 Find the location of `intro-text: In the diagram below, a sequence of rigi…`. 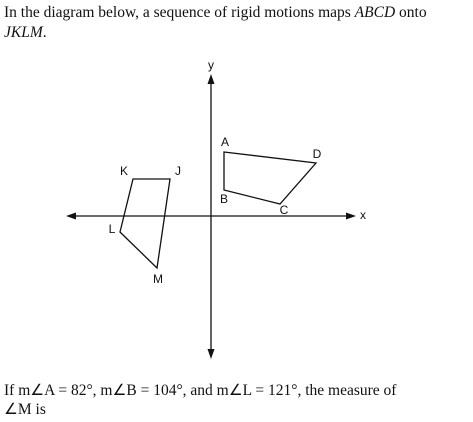

intro-text: In the diagram below, a sequence of rigi… is located at coordinates (179, 12).